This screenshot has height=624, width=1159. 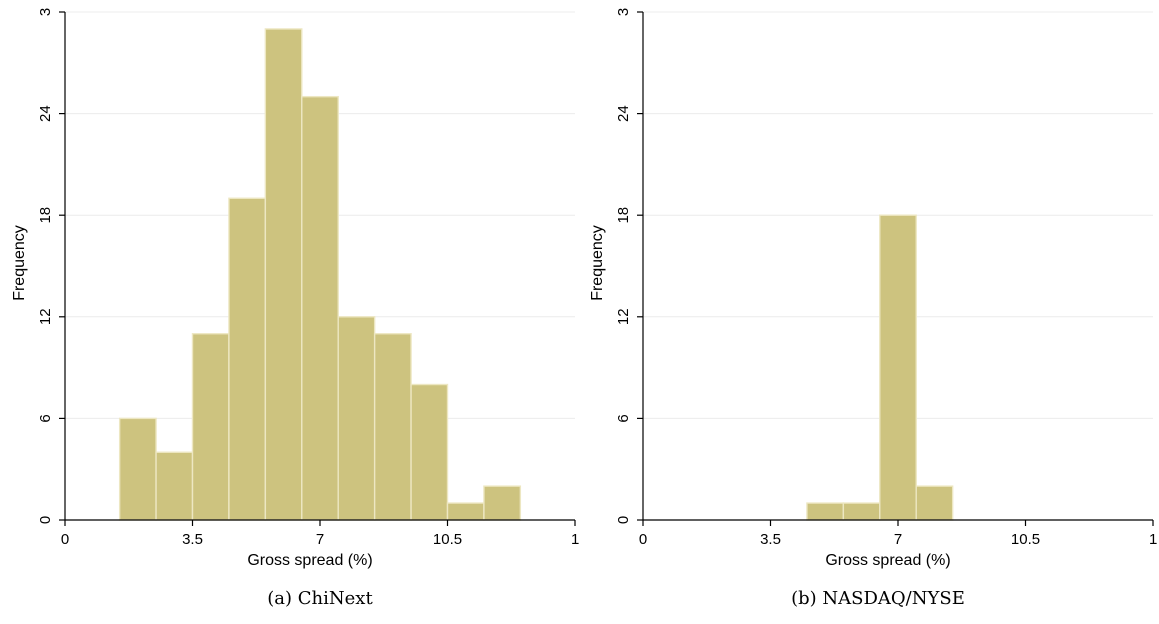 What do you see at coordinates (878, 598) in the screenshot?
I see `caption-nasdaq-nyse: (b) NASDAQ/NYSE` at bounding box center [878, 598].